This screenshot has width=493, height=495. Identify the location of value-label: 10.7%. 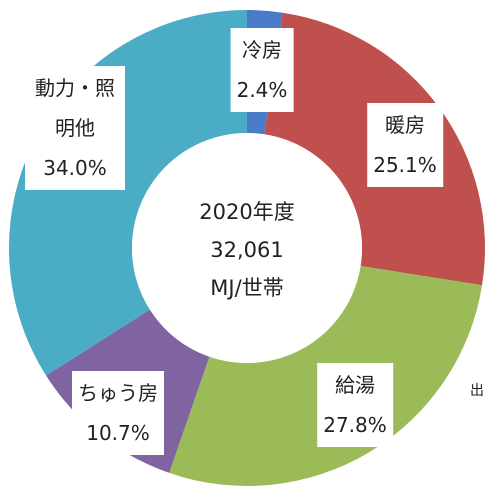
(118, 433).